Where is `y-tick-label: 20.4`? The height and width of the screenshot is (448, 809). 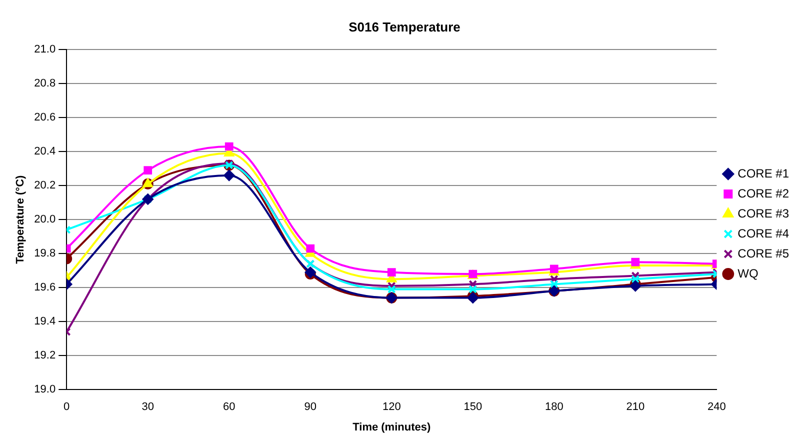 y-tick-label: 20.4 is located at coordinates (45, 152).